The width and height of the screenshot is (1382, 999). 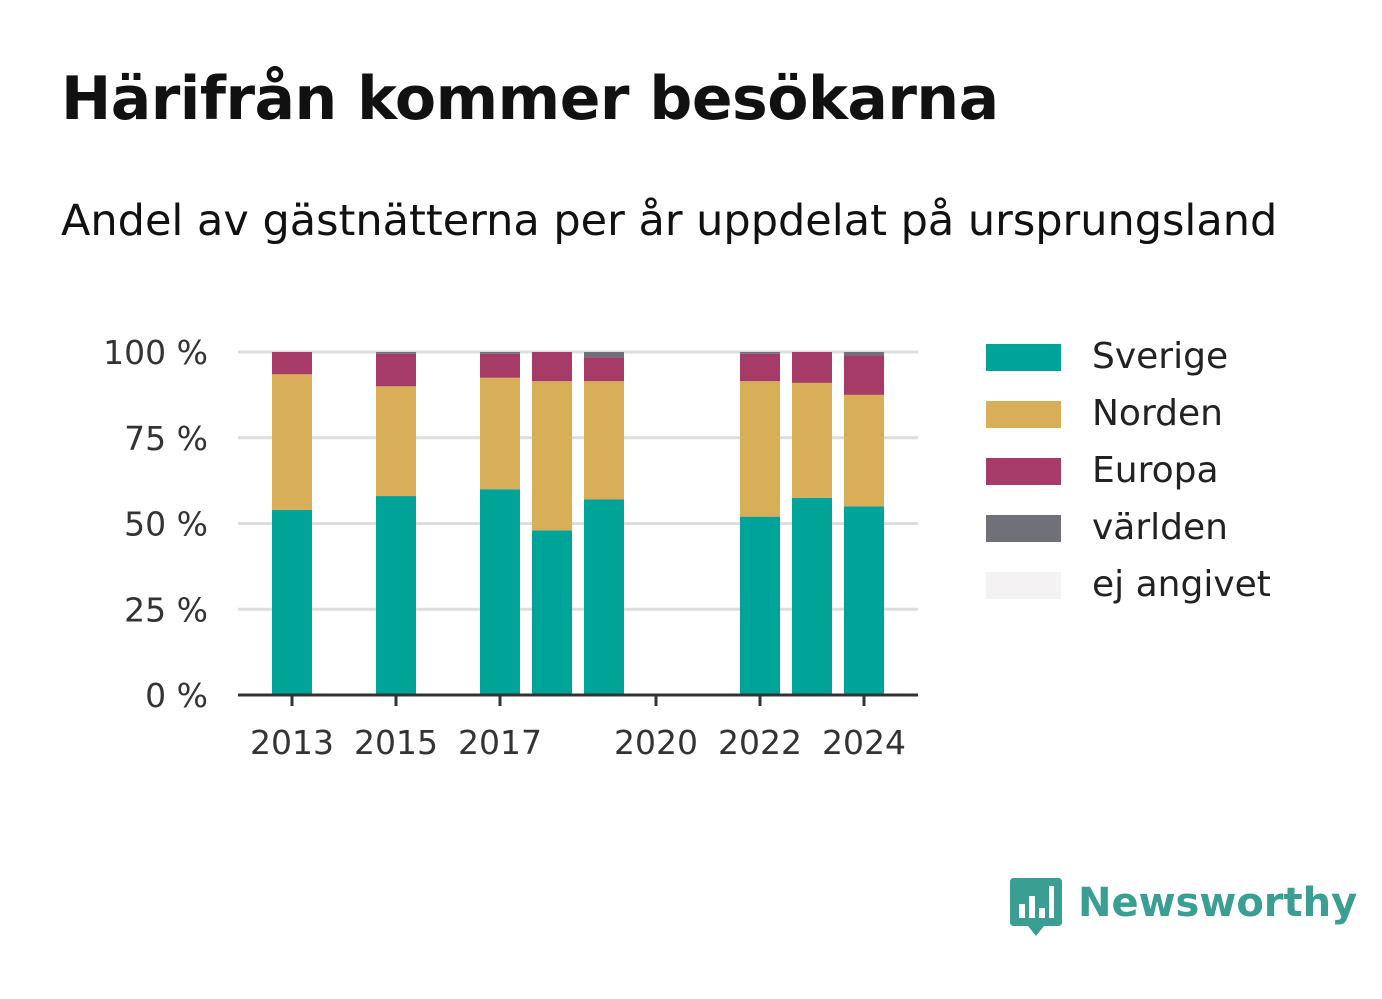 What do you see at coordinates (166, 524) in the screenshot?
I see `y-tick-label: 50 %` at bounding box center [166, 524].